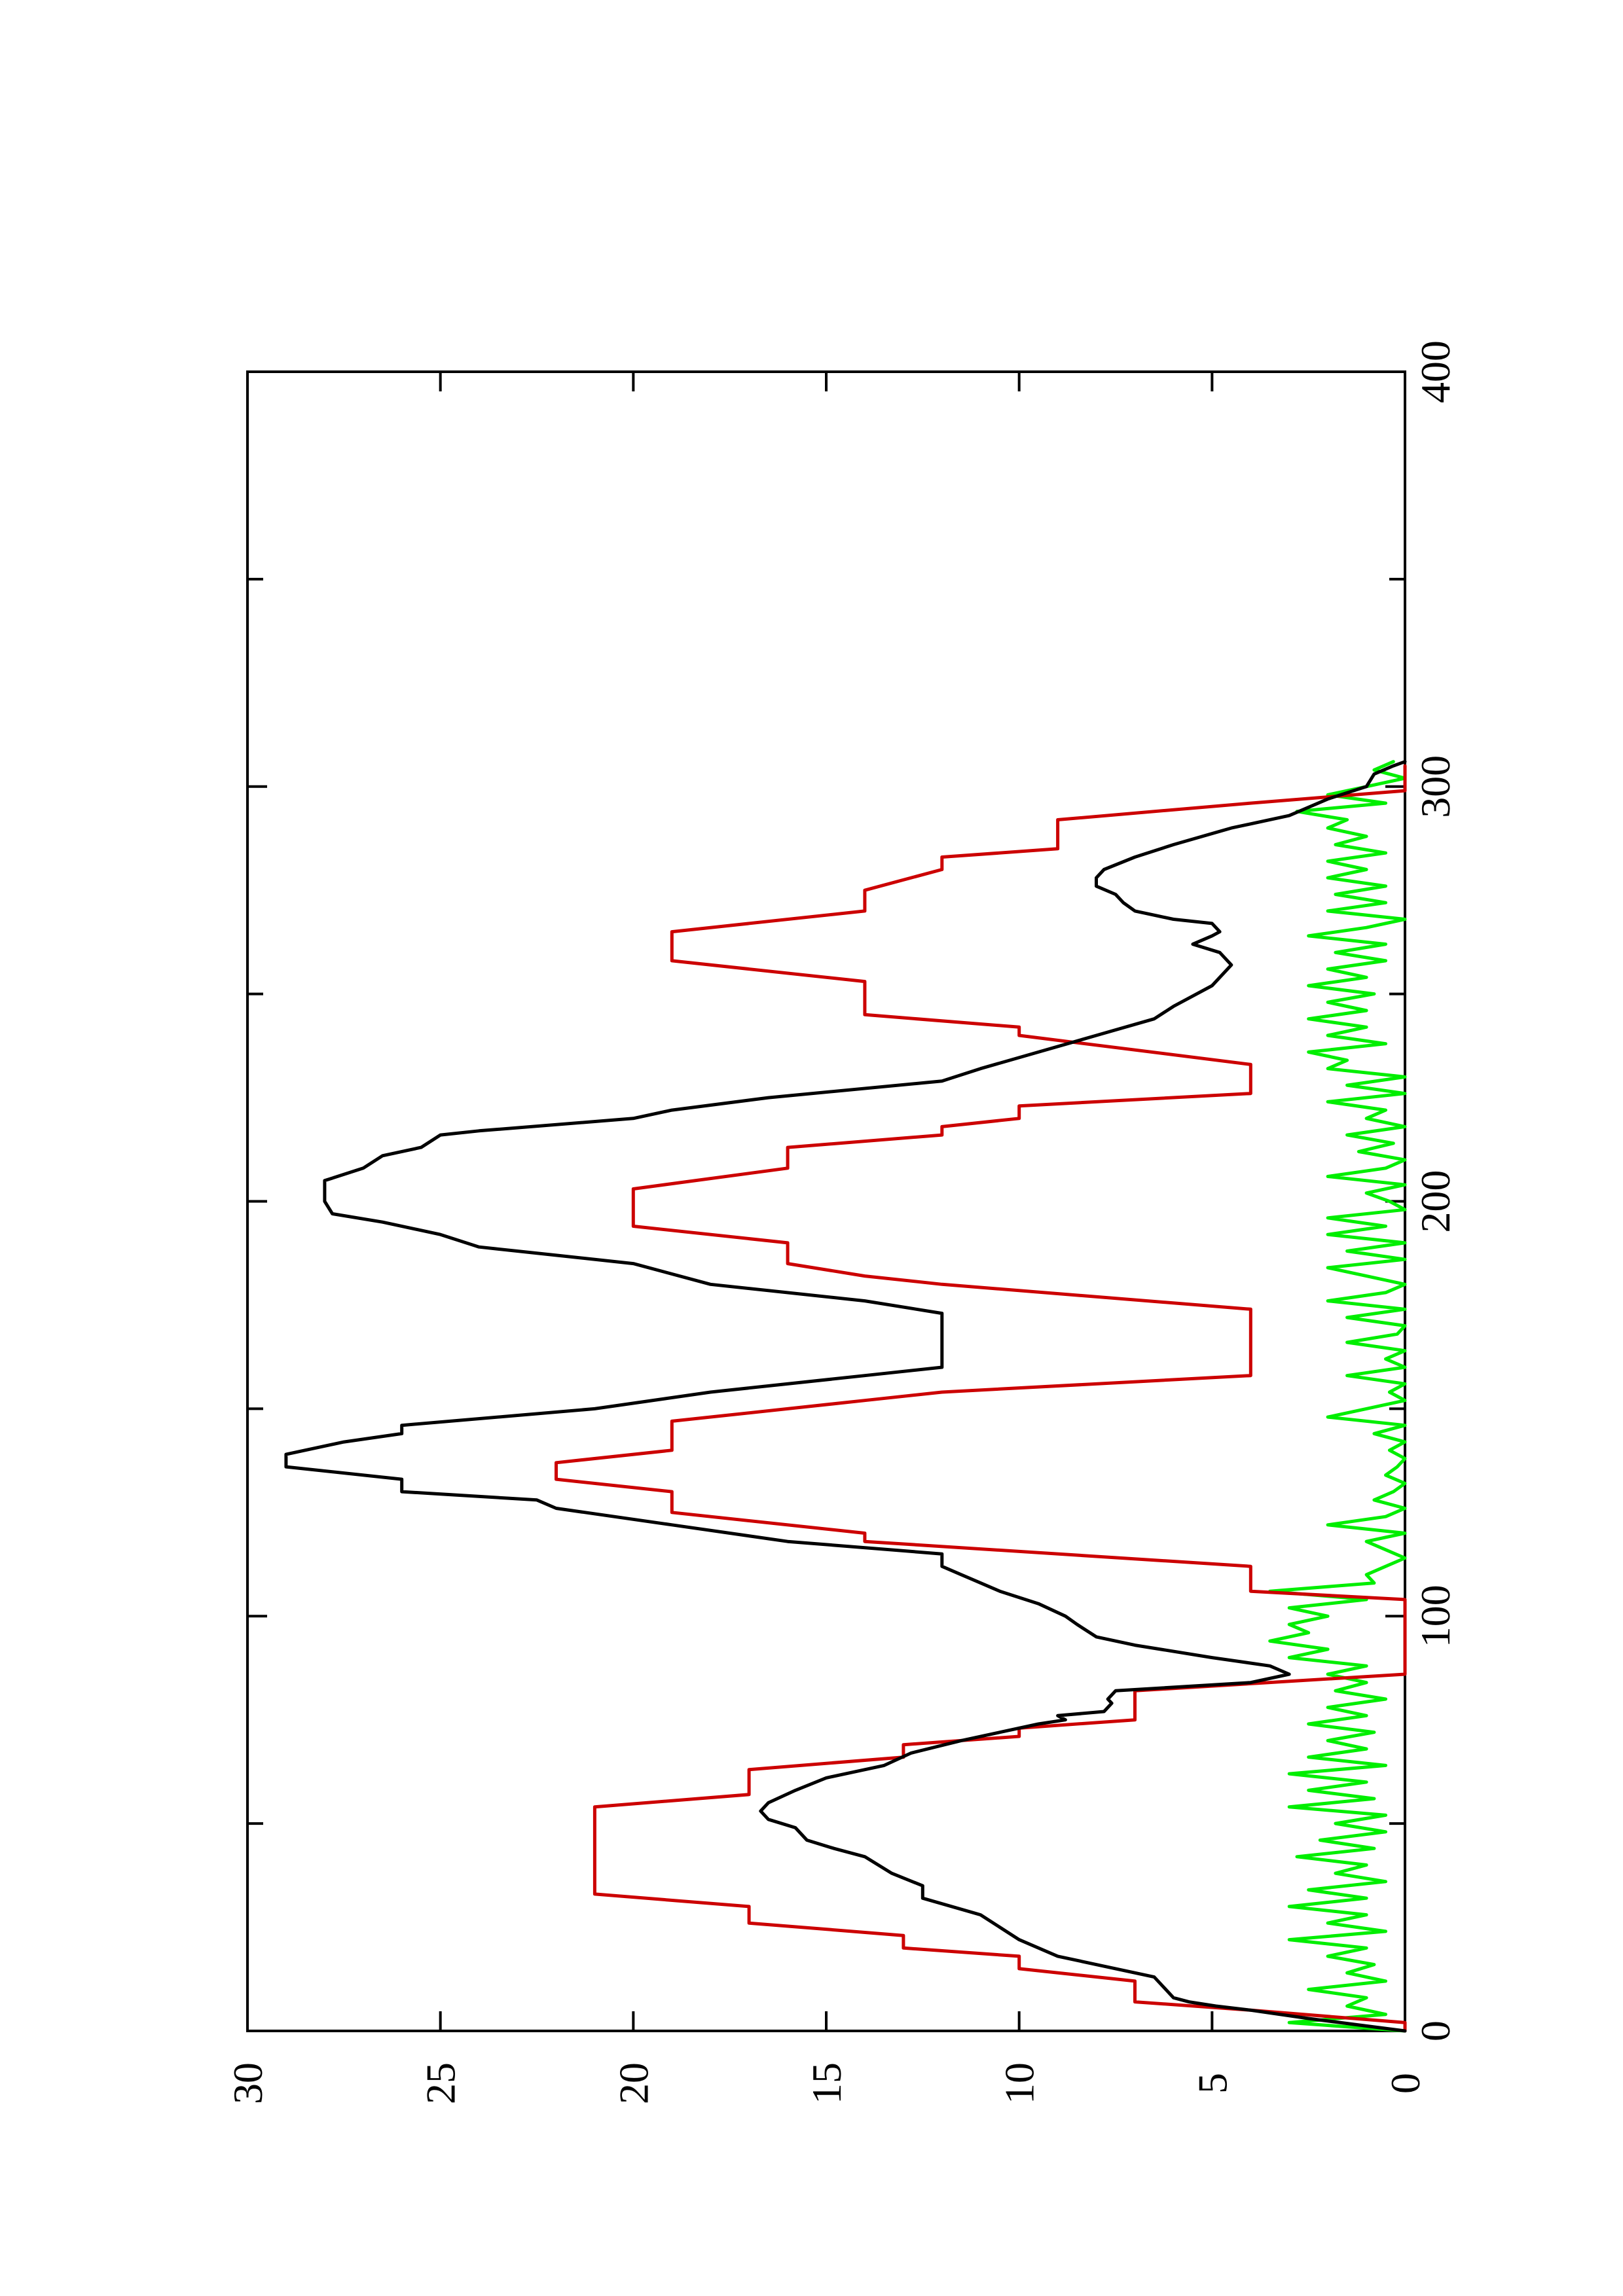  I want to click on x-tick-label: 300, so click(1435, 786).